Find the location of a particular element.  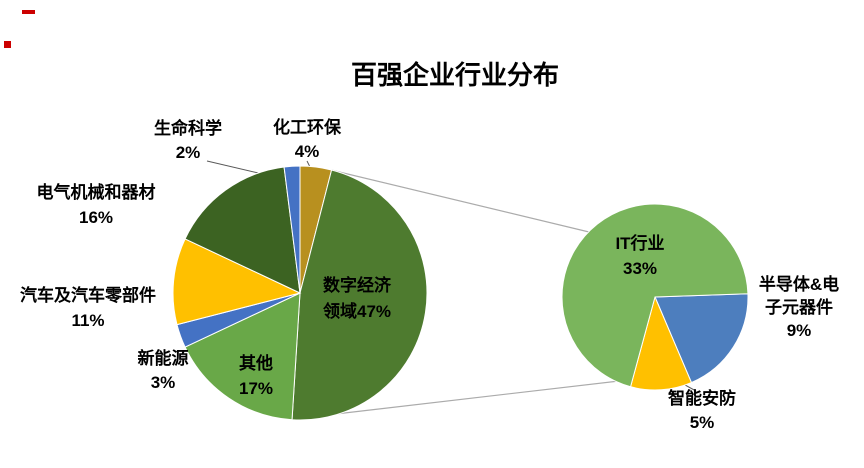

chart-label-smart-security: 智能安防 5% is located at coordinates (702, 410).